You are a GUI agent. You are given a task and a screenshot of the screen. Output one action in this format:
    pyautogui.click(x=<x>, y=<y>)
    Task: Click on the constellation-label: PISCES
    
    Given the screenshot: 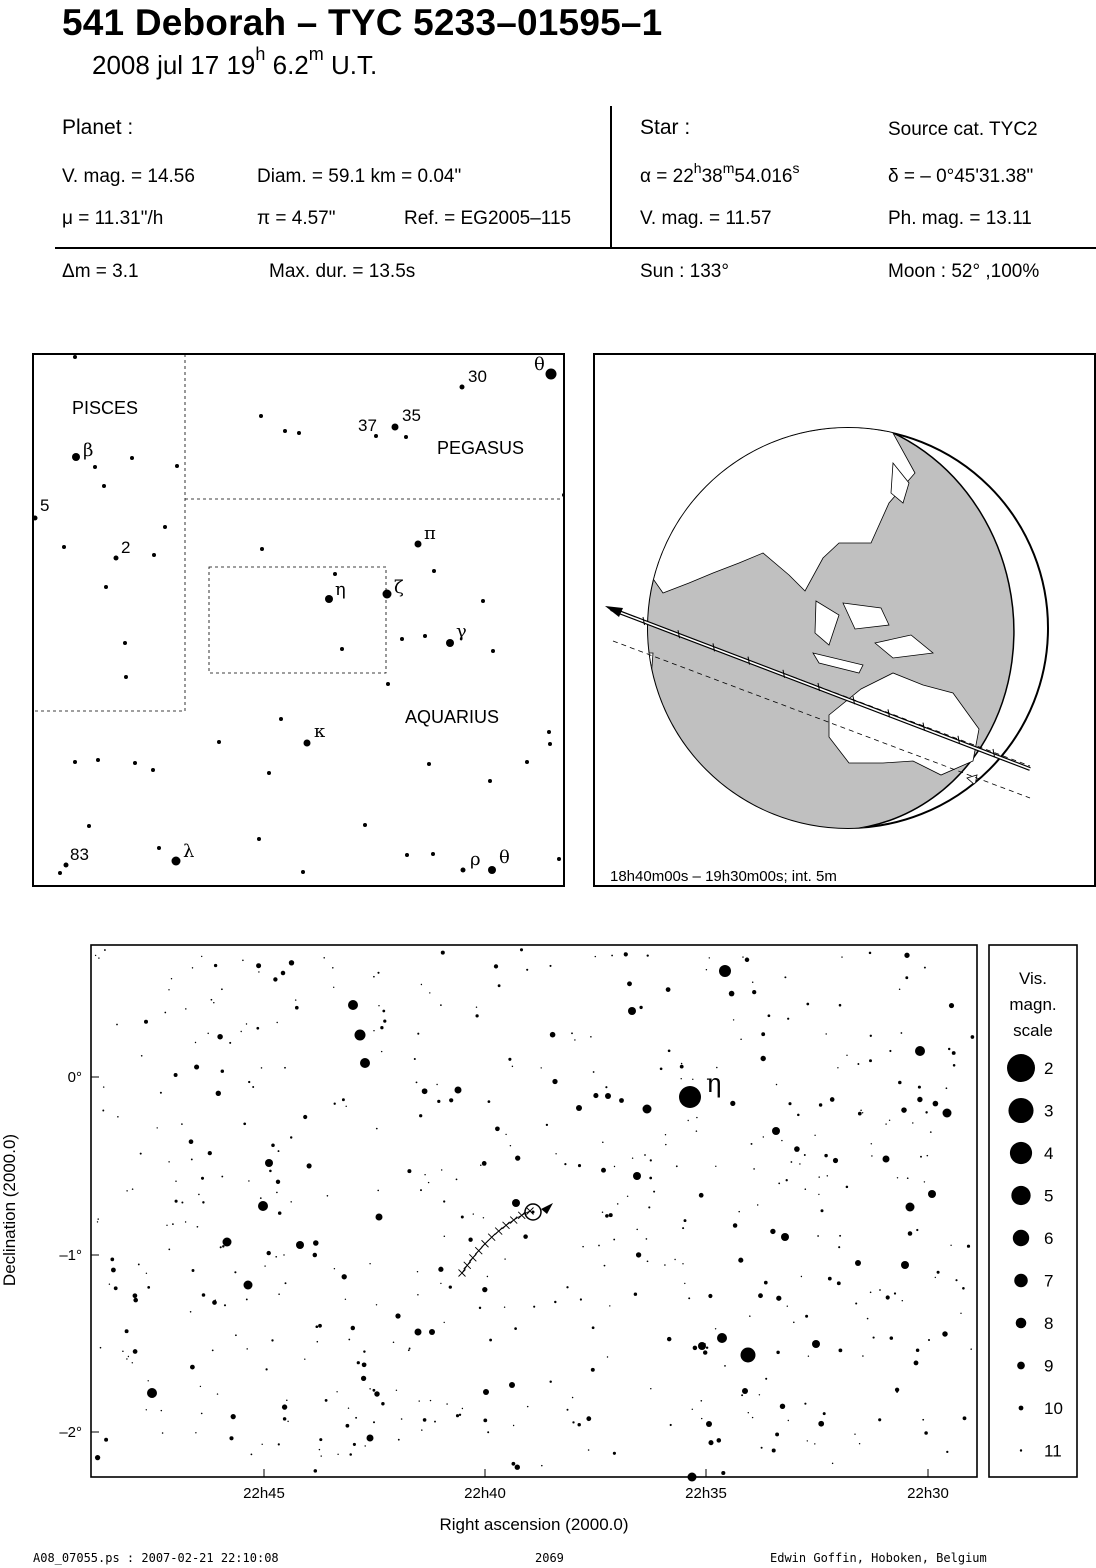 What is the action you would take?
    pyautogui.click(x=105, y=408)
    